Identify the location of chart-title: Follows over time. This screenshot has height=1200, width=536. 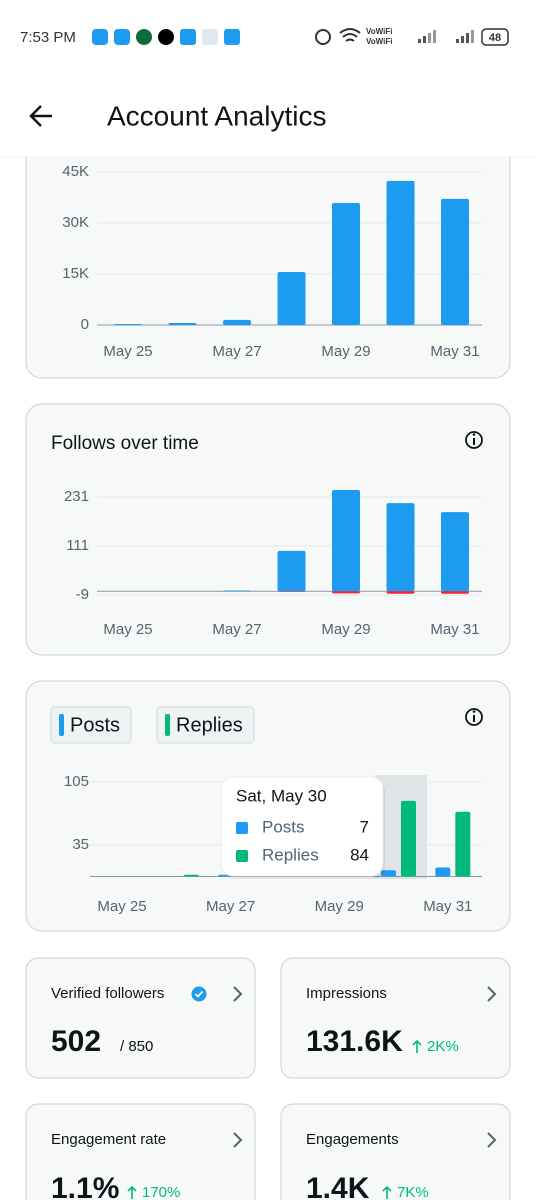
(125, 443).